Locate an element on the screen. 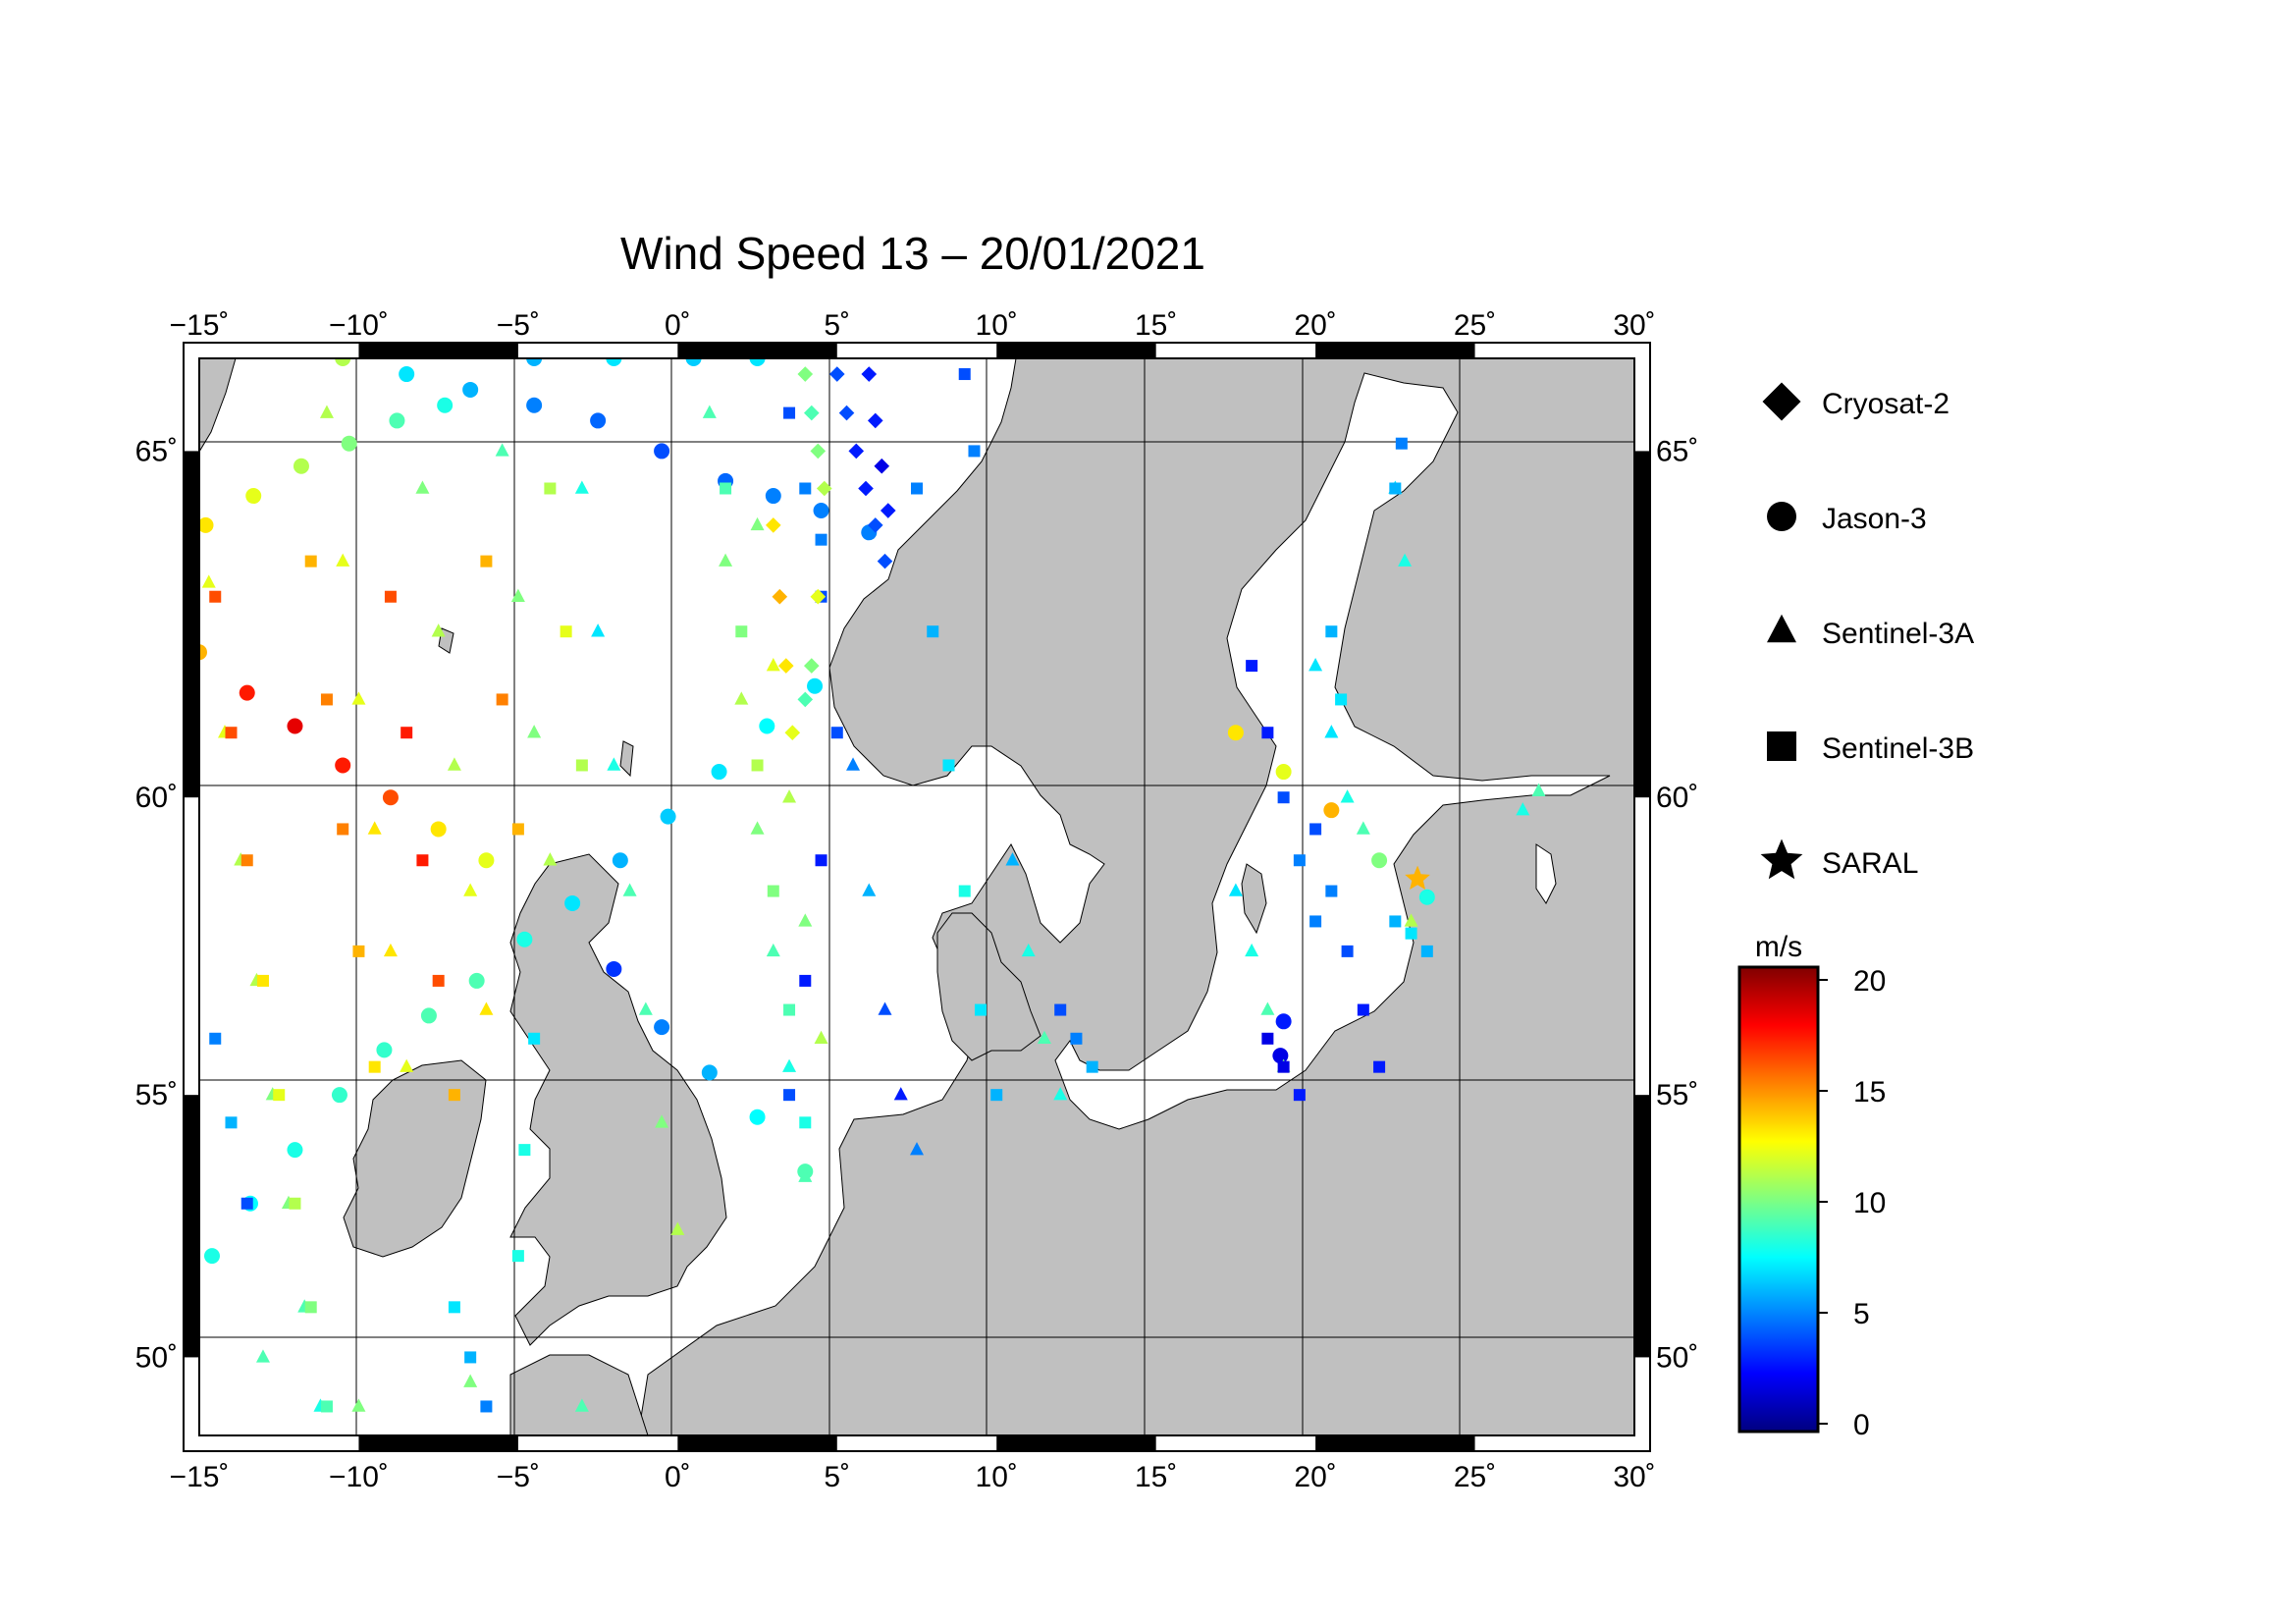  frame-bar-left is located at coordinates (191, 624).